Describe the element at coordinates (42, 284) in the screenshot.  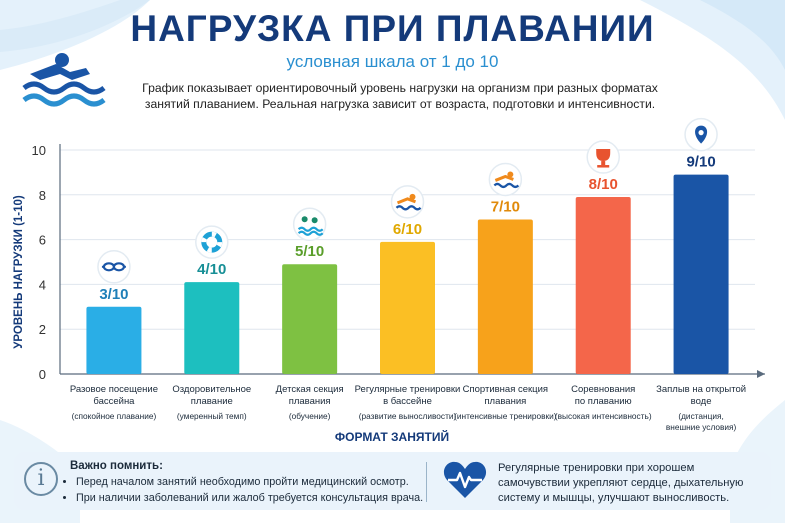
I see `y-tick-label: 4` at that location.